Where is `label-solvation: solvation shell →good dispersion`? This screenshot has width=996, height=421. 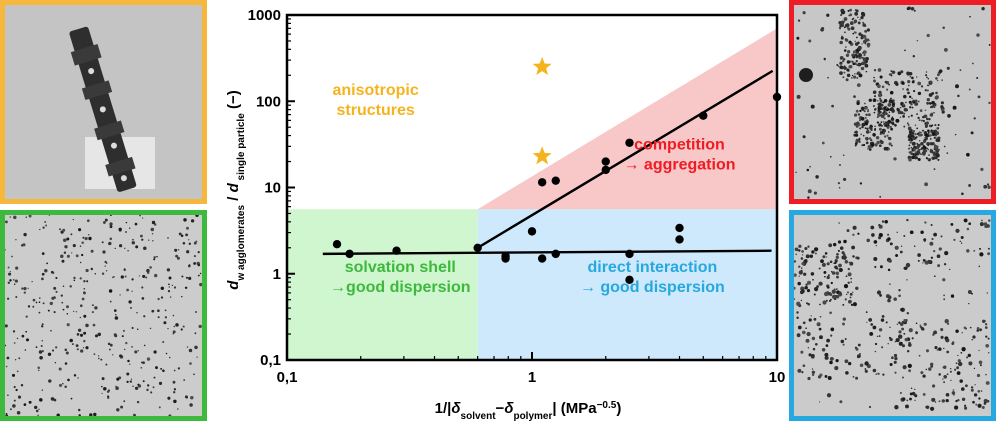
label-solvation: solvation shell →good dispersion is located at coordinates (400, 277).